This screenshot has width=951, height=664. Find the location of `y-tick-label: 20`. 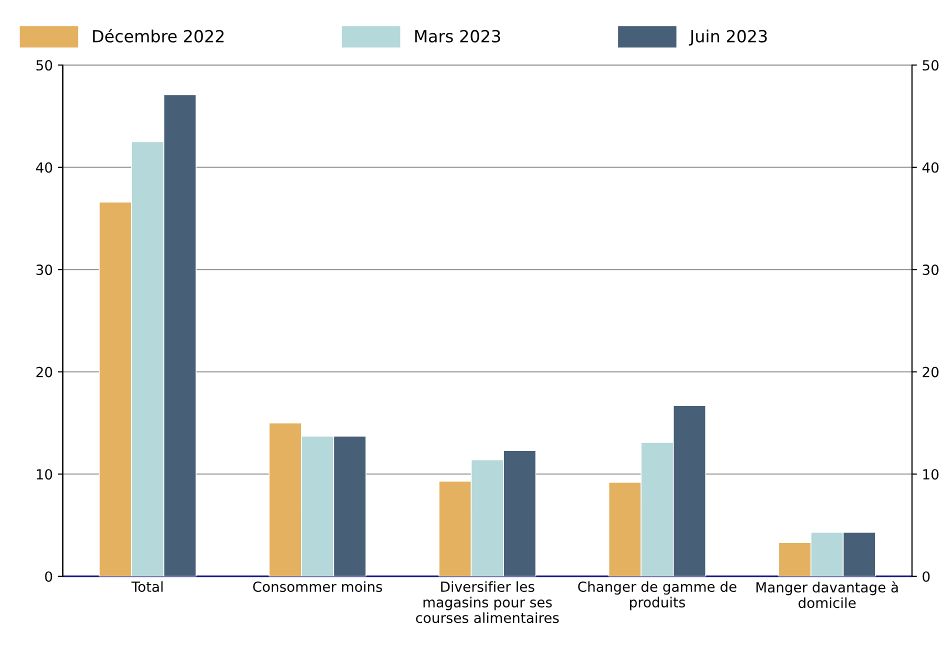

y-tick-label: 20 is located at coordinates (44, 372).